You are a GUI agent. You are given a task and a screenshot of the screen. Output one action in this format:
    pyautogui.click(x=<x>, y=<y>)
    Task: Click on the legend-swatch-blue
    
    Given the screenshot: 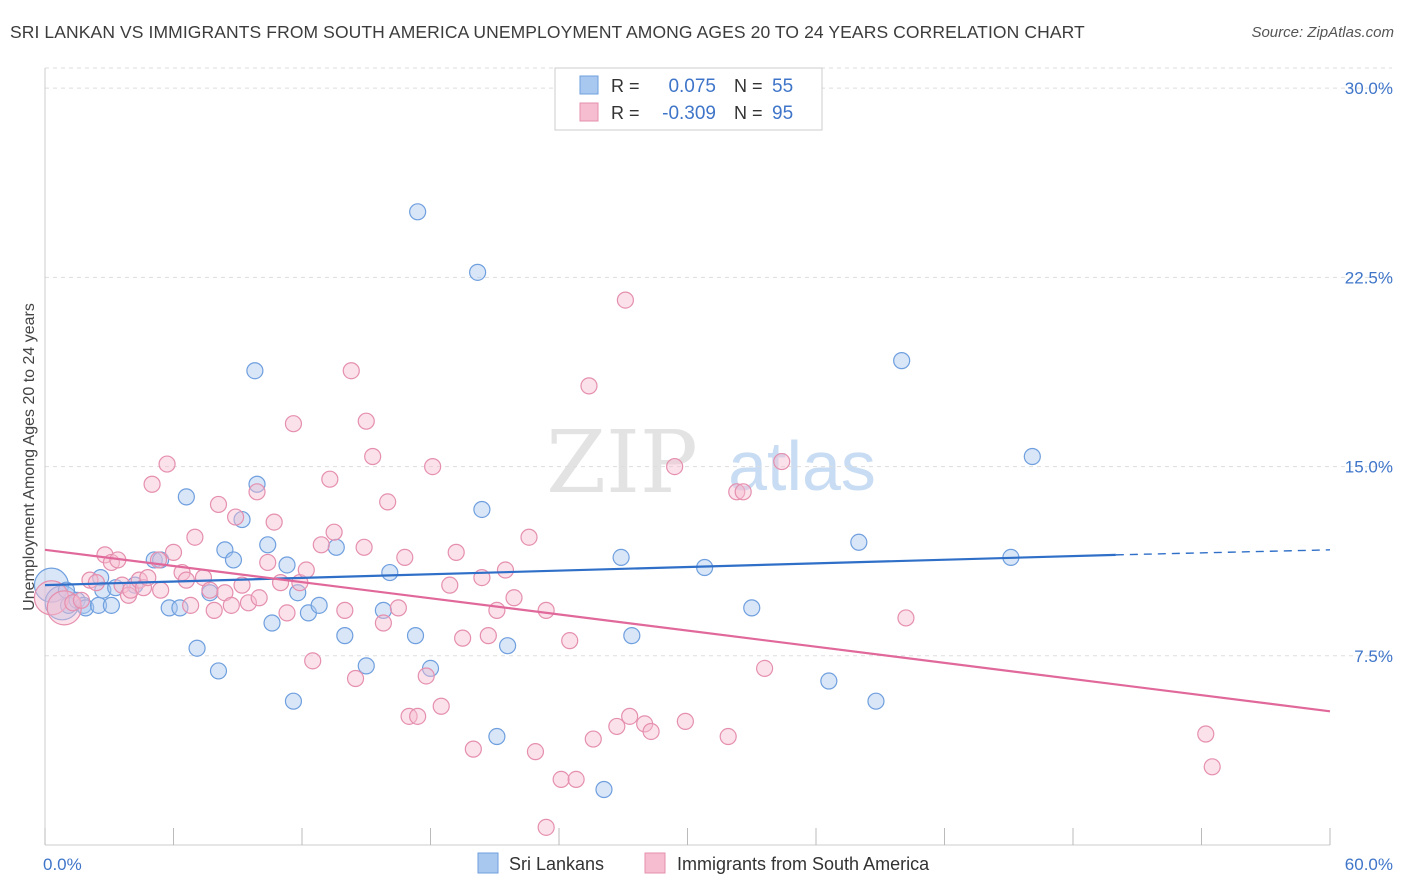 What is the action you would take?
    pyautogui.click(x=589, y=85)
    